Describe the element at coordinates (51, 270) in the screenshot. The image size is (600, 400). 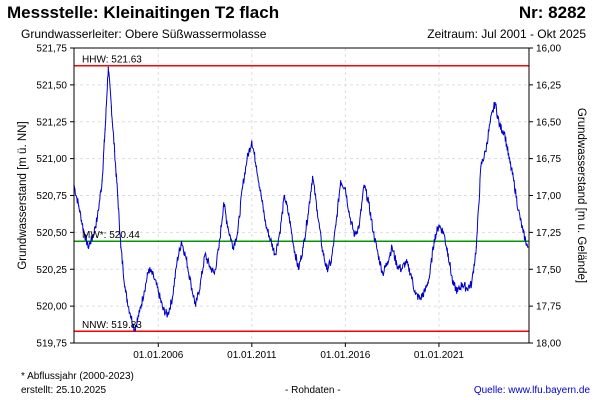
I see `y-tick-label: 520,25` at that location.